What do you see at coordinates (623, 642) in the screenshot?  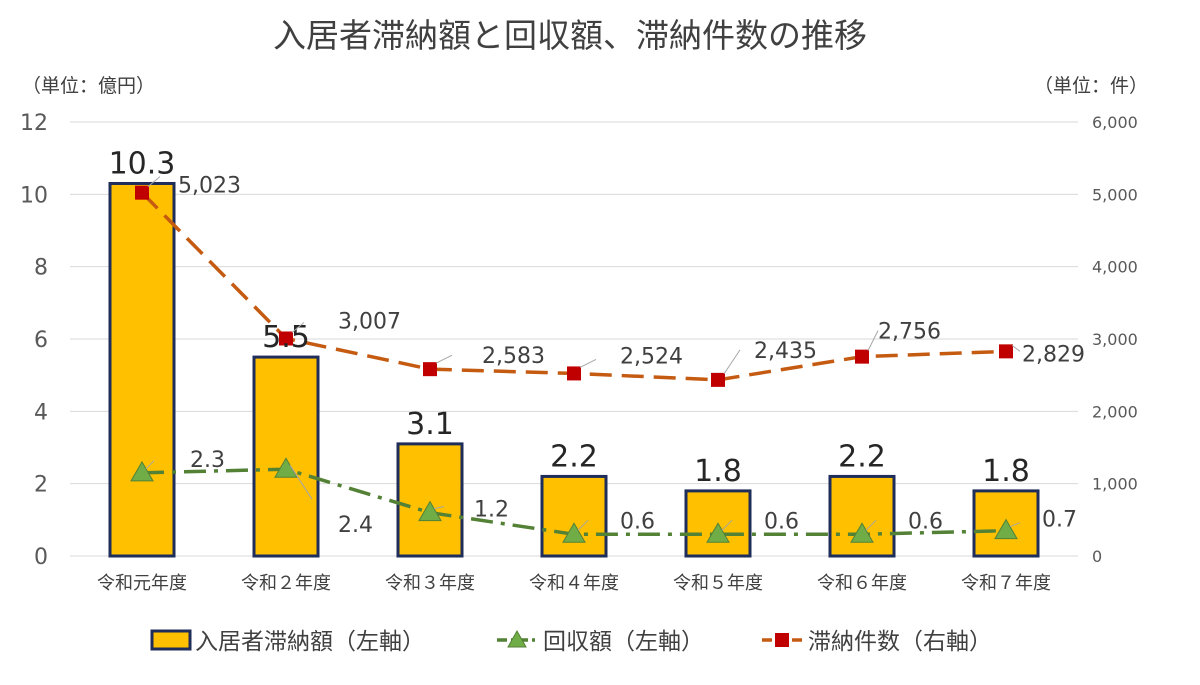 I see `legend-label: 回収額（左軸）` at bounding box center [623, 642].